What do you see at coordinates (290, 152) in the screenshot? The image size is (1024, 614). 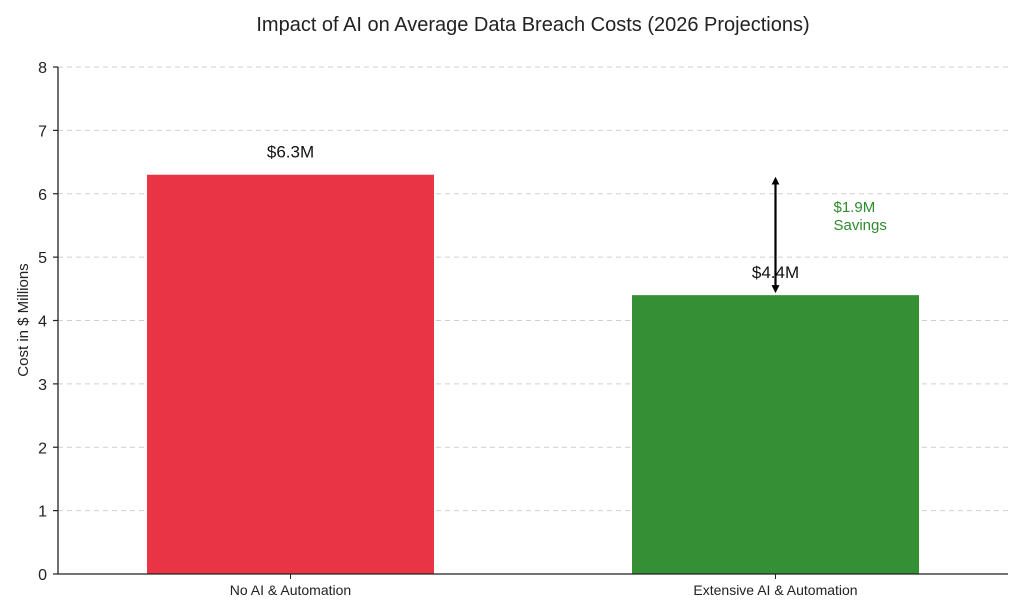 I see `data-label: $6.3M` at bounding box center [290, 152].